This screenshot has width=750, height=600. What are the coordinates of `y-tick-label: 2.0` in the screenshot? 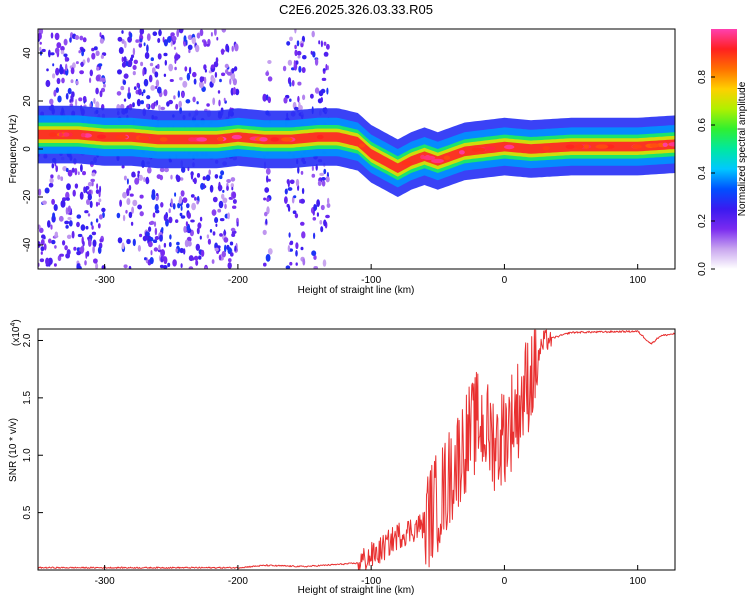 It's located at (27, 340).